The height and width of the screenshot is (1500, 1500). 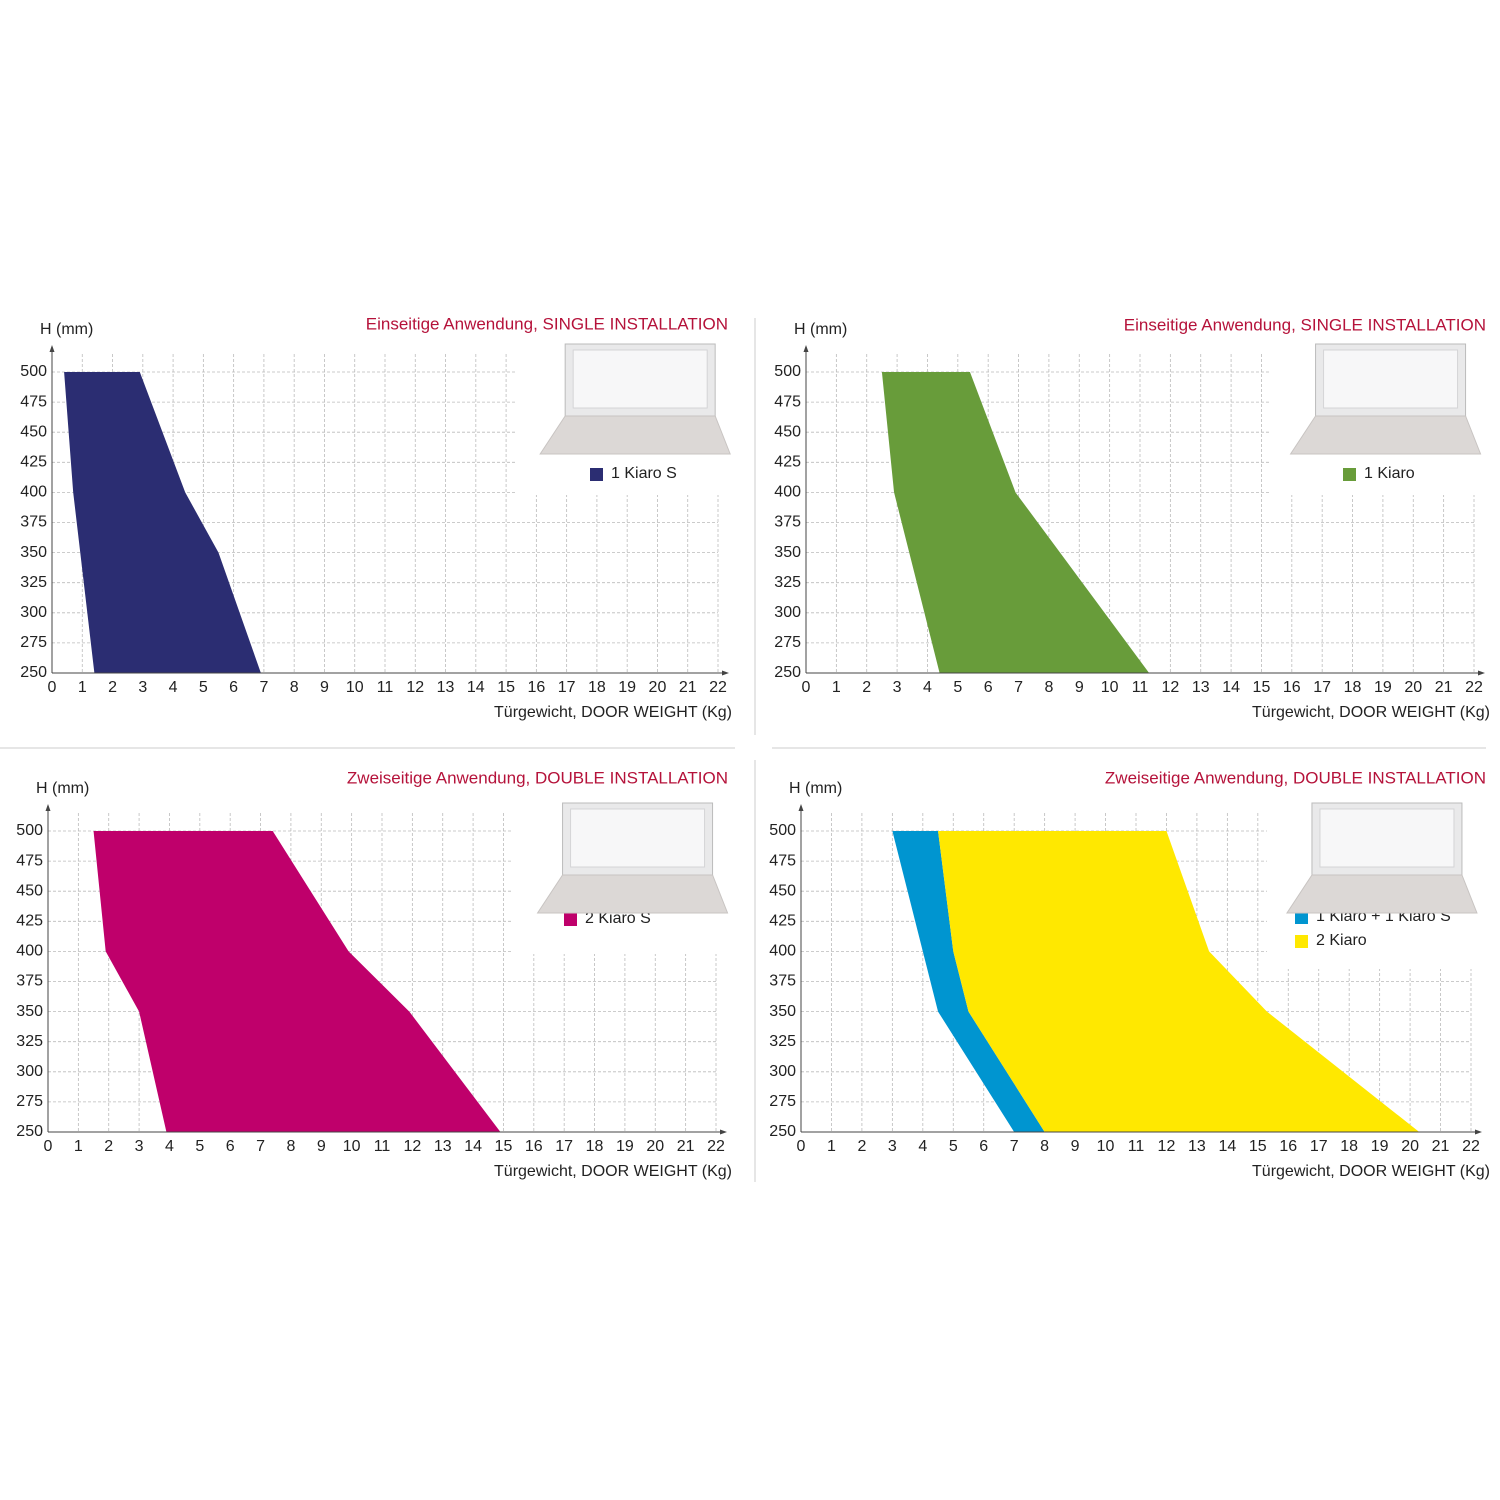 What do you see at coordinates (618, 918) in the screenshot?
I see `legend-label: 2 Kiaro S` at bounding box center [618, 918].